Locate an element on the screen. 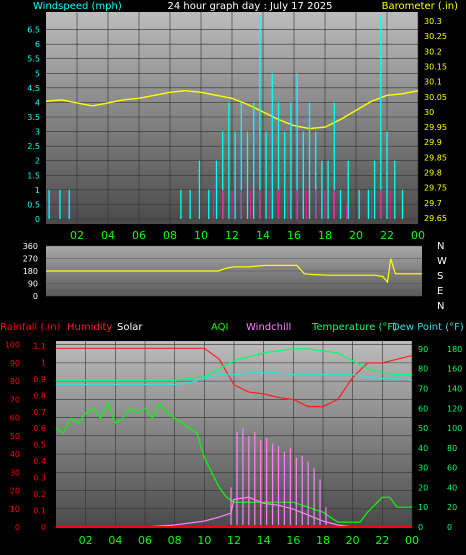  wind-tick-label: 2 is located at coordinates (37, 161).